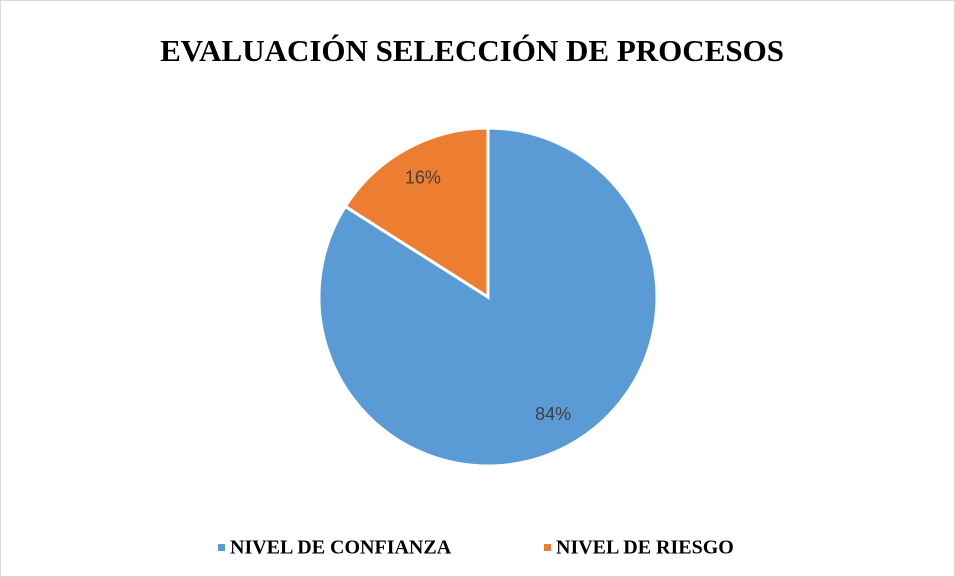  Describe the element at coordinates (553, 414) in the screenshot. I see `data-label: 84%` at that location.